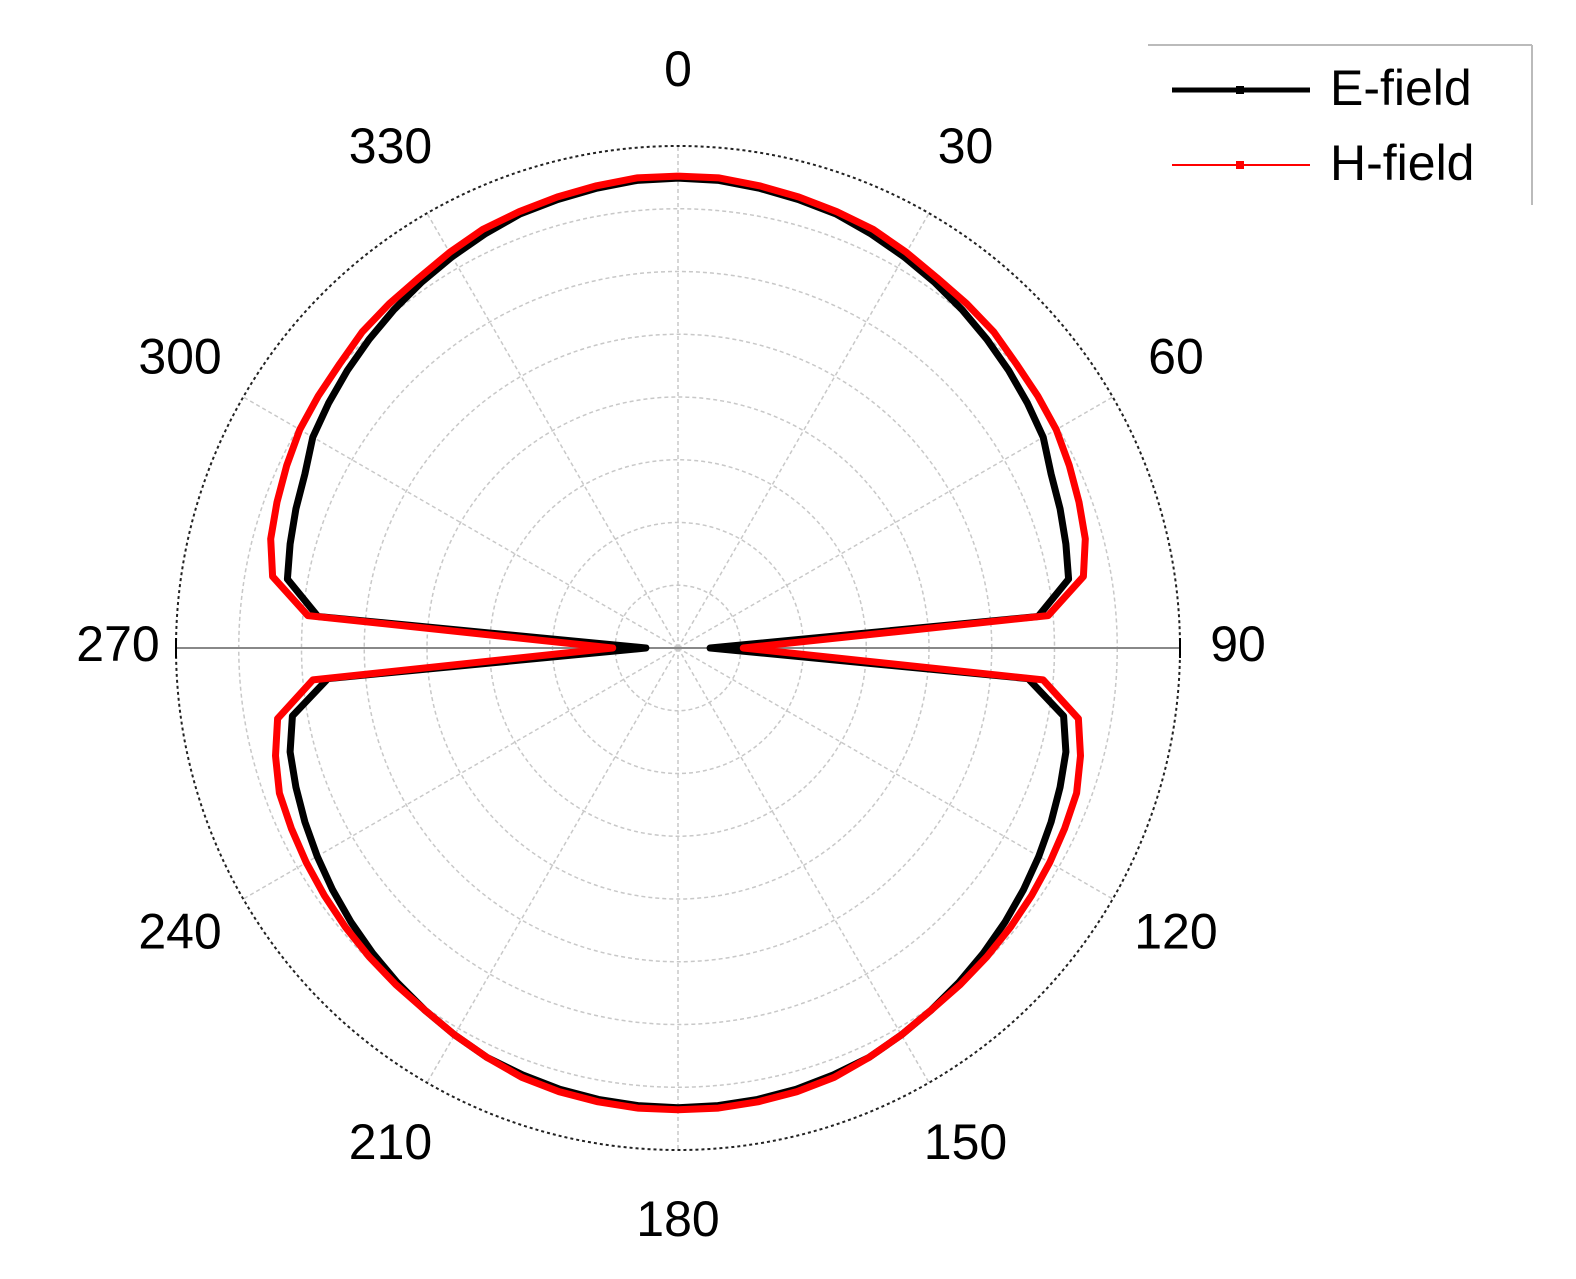 This screenshot has width=1576, height=1279. Describe the element at coordinates (390, 146) in the screenshot. I see `theta-tick-label: 330` at that location.